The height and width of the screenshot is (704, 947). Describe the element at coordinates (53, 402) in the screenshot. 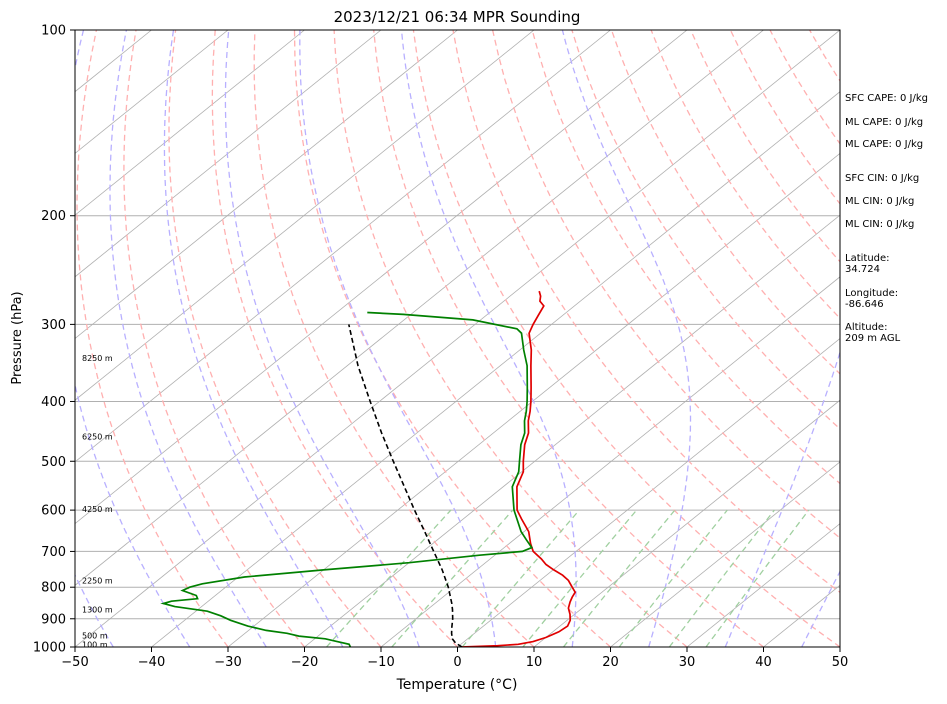

I see `y-tick-label: 400` at that location.